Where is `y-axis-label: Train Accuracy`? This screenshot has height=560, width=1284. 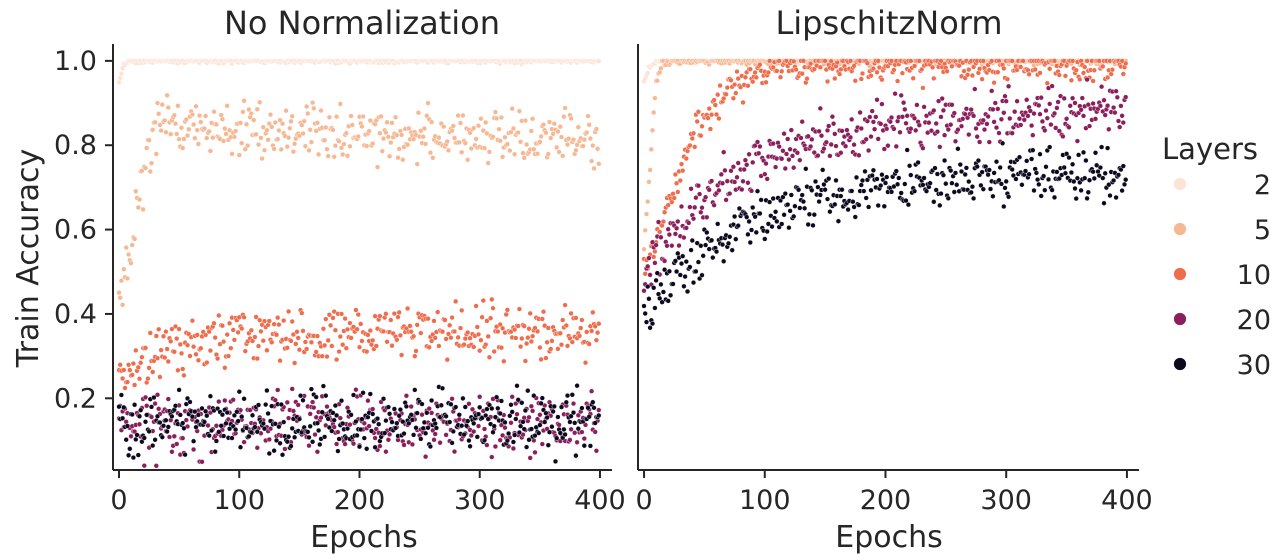 y-axis-label: Train Accuracy is located at coordinates (28, 258).